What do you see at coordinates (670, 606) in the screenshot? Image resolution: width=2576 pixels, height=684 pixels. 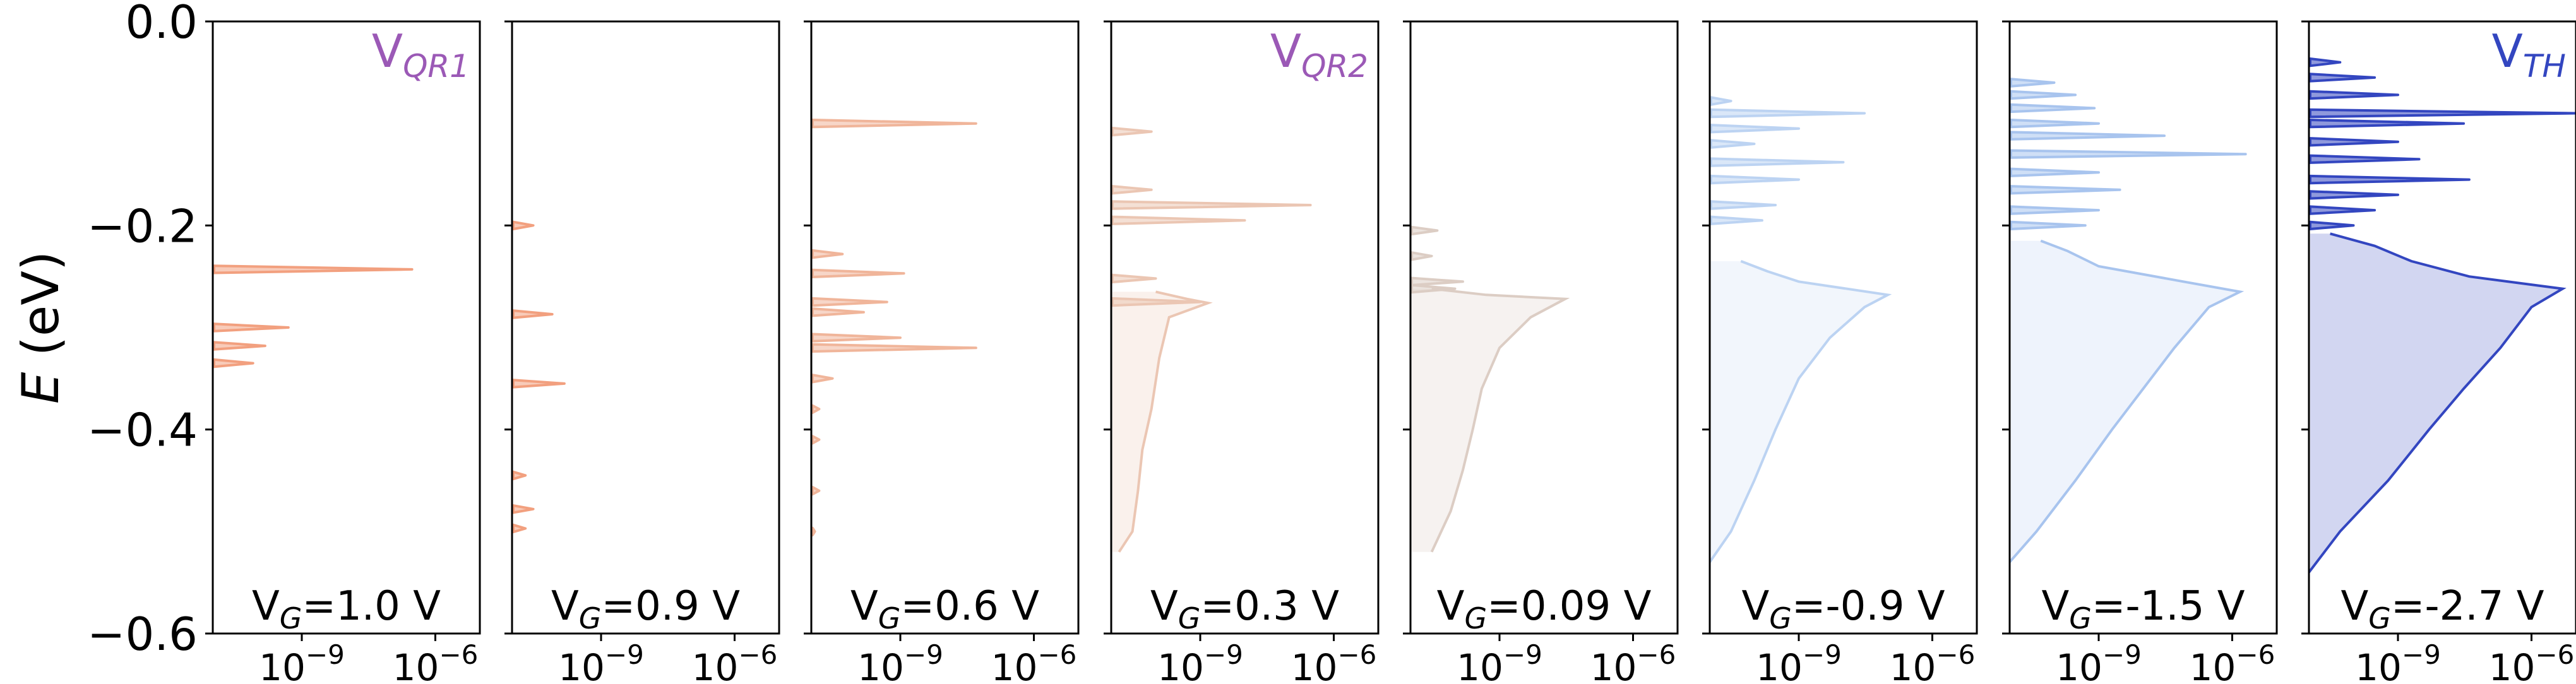 I see `label-rest: =0.9 V` at bounding box center [670, 606].